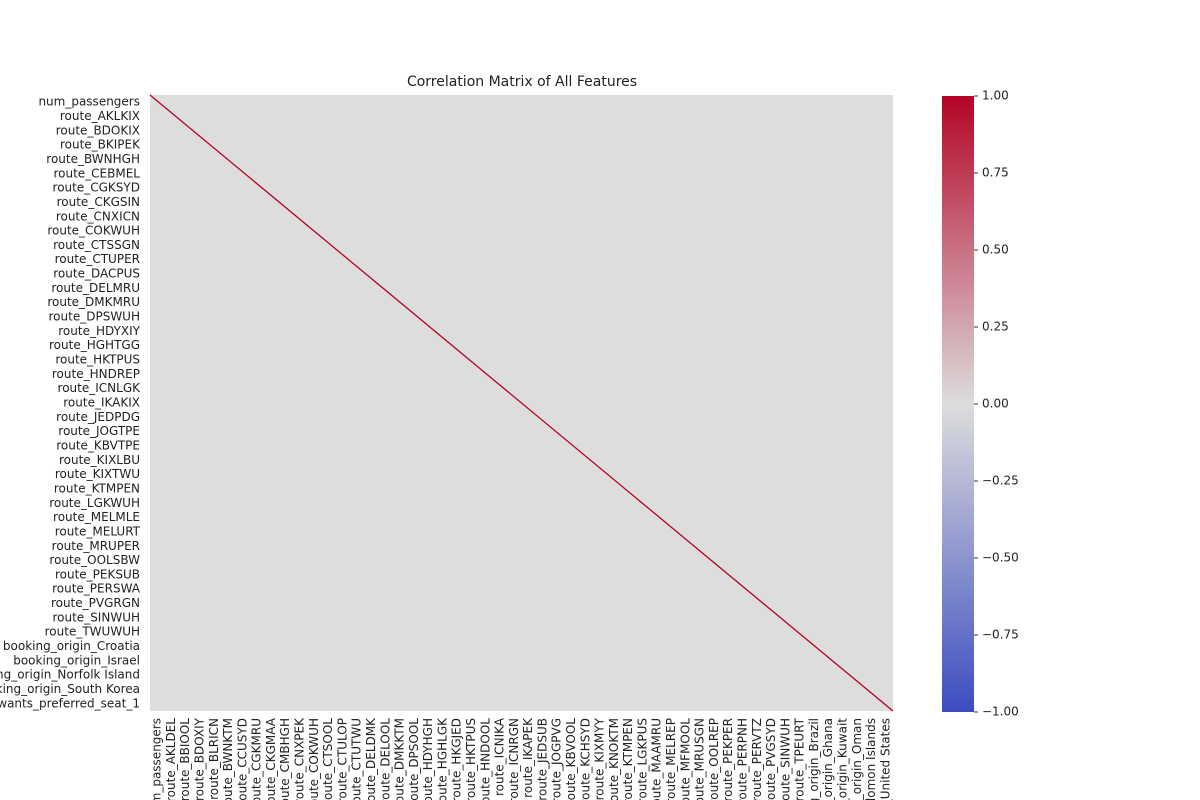 This screenshot has height=800, width=1200. What do you see at coordinates (785, 759) in the screenshot?
I see `x-tick-label: route_SINWUH` at bounding box center [785, 759].